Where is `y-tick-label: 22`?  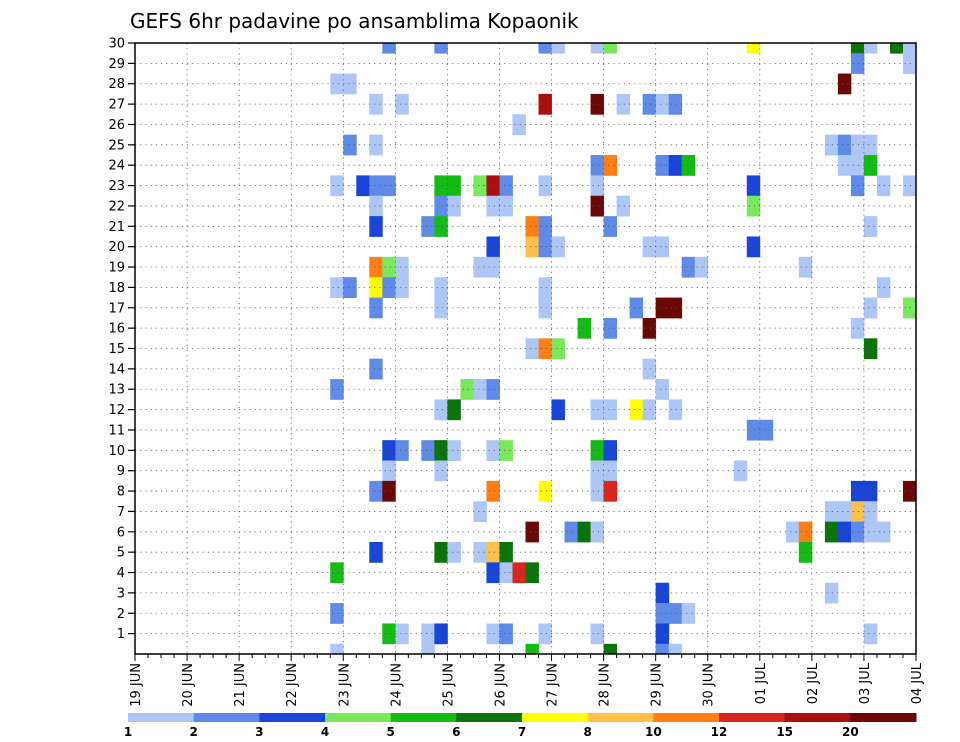 y-tick-label: 22 is located at coordinates (116, 206).